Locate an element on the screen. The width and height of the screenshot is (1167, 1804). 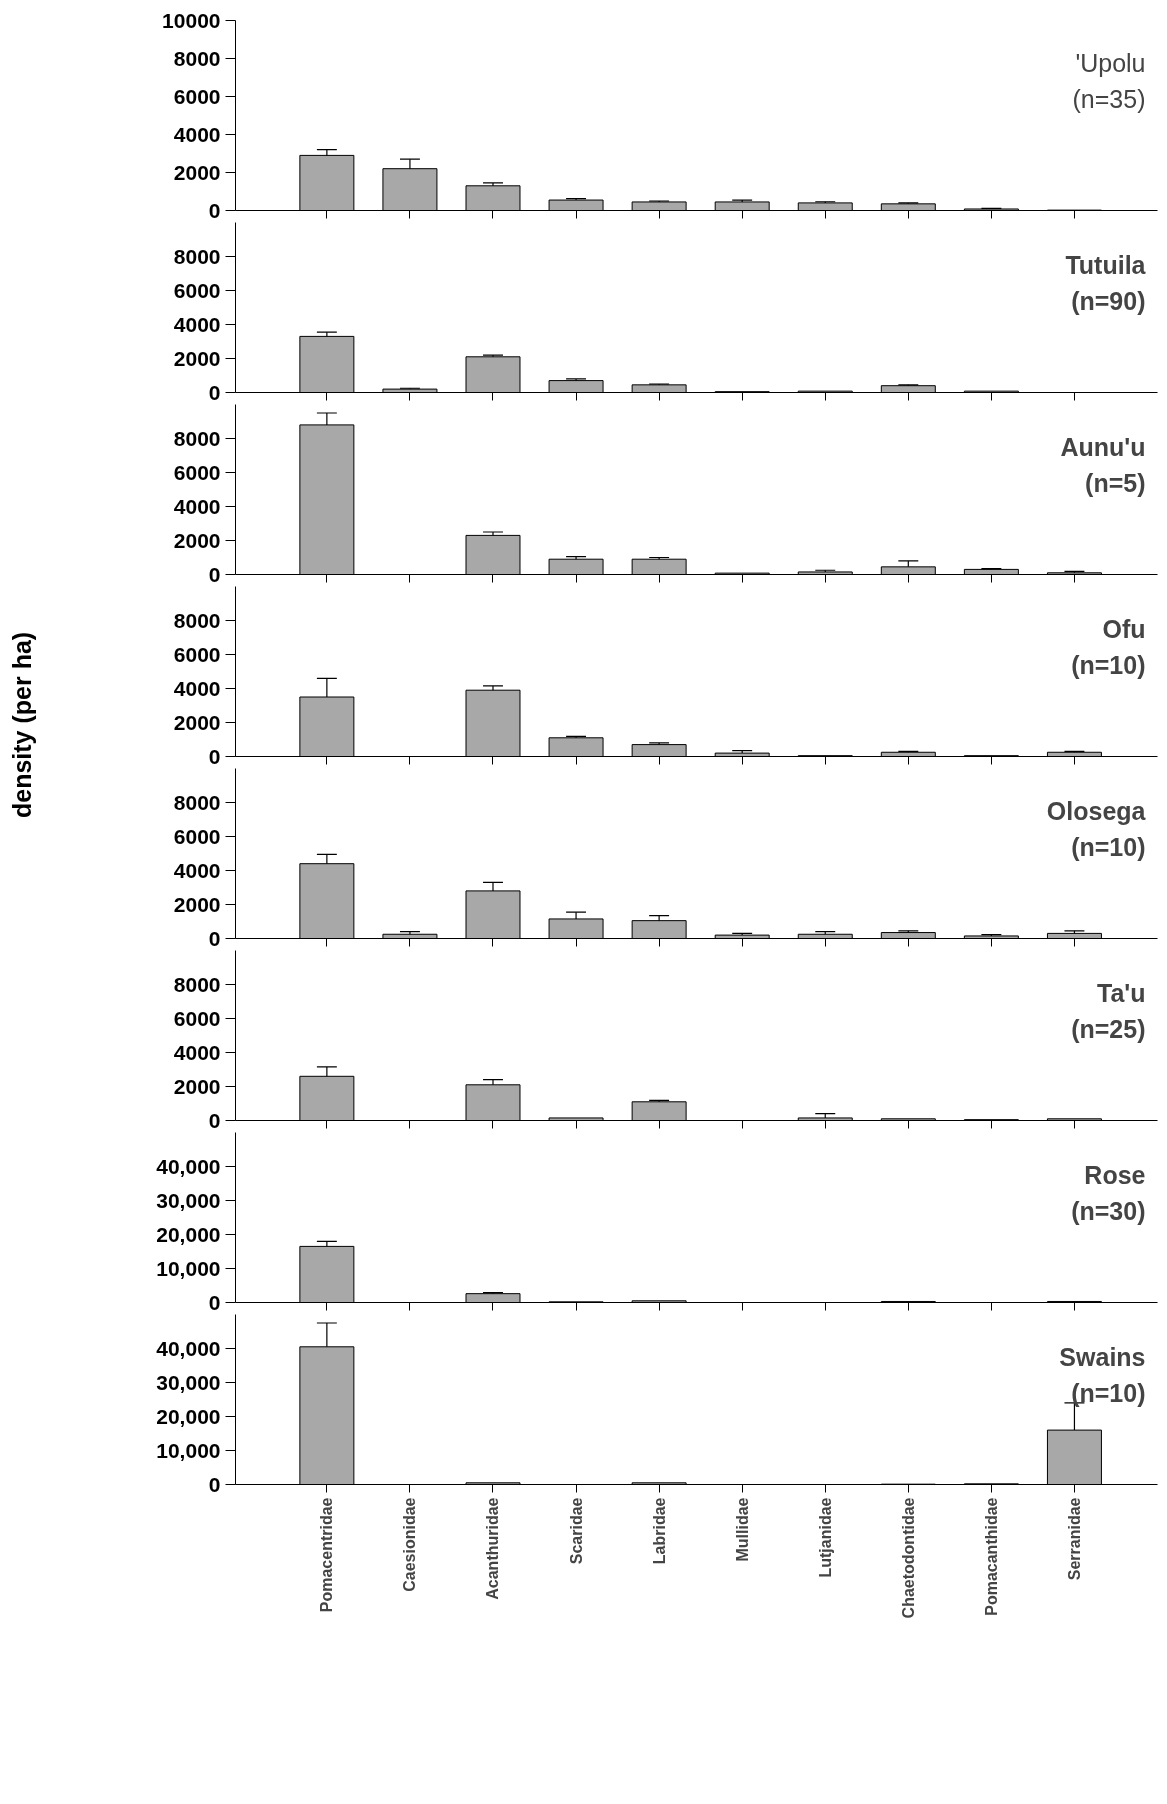
x-tick-label: Scaridae is located at coordinates (576, 1531).